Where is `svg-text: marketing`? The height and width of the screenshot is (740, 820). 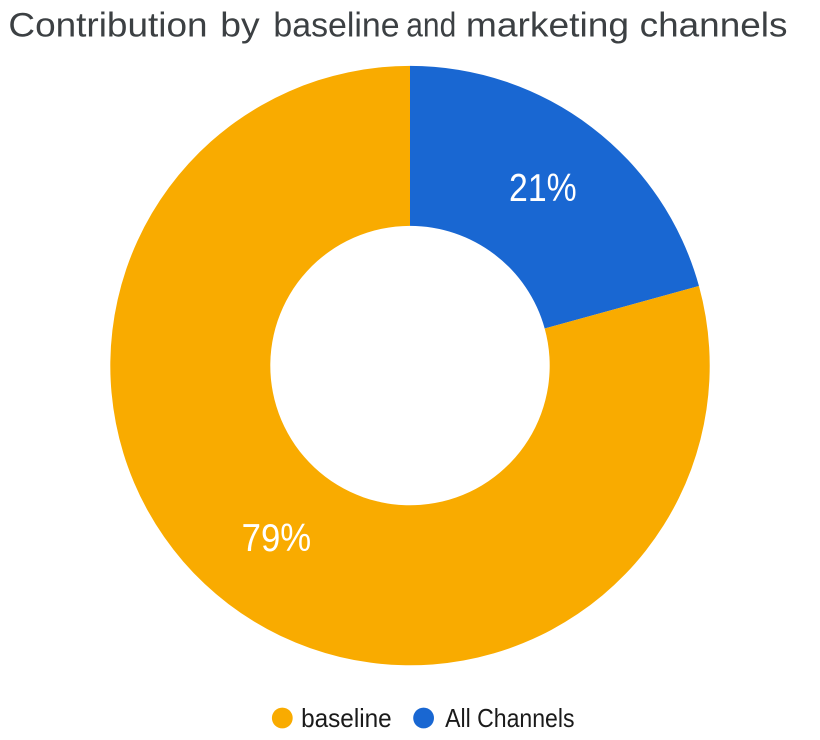 svg-text: marketing is located at coordinates (547, 25).